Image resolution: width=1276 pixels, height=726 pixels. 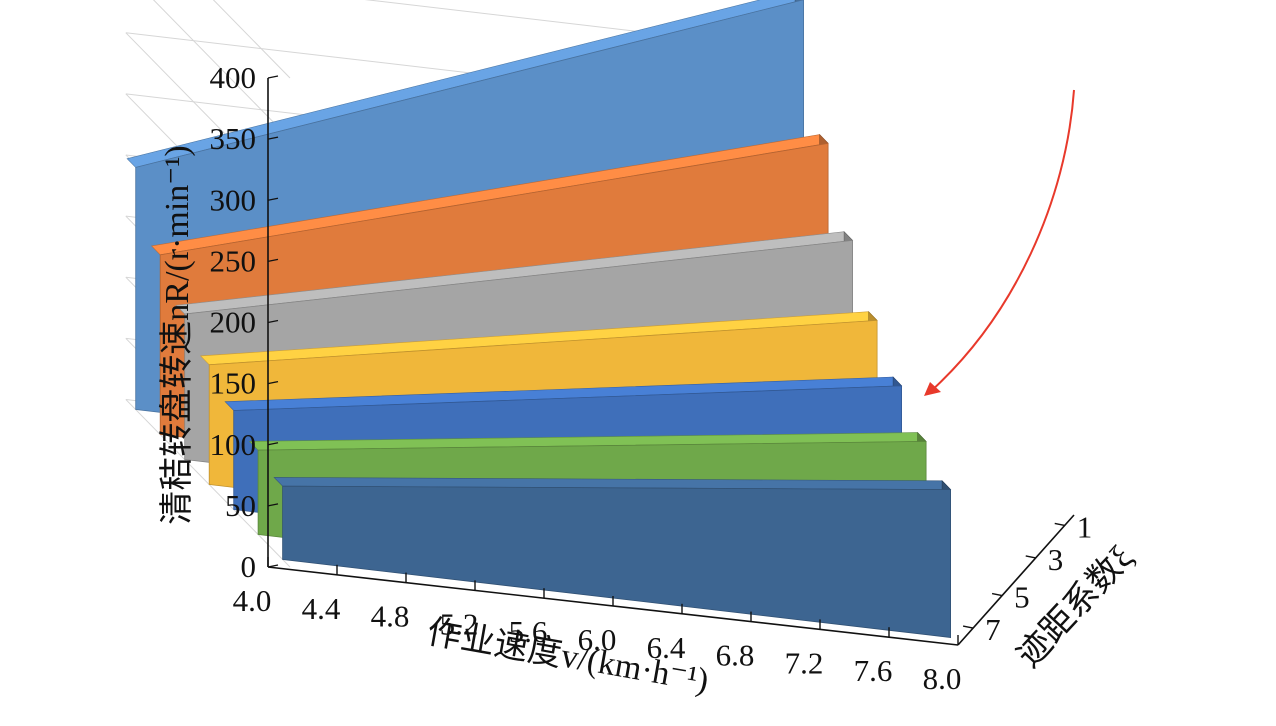 I want to click on y-tick-label: 300, so click(x=233, y=199).